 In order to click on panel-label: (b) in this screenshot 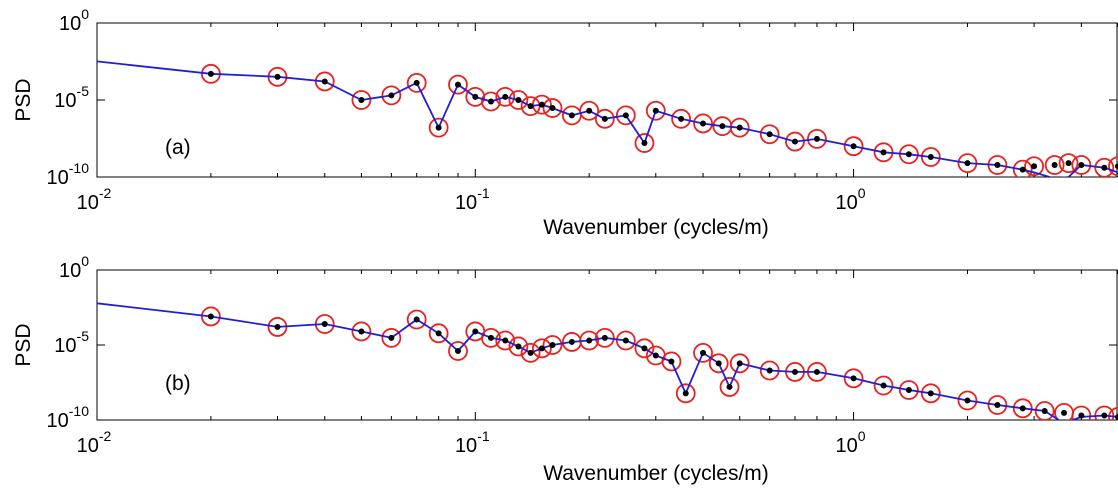, I will do `click(178, 383)`.